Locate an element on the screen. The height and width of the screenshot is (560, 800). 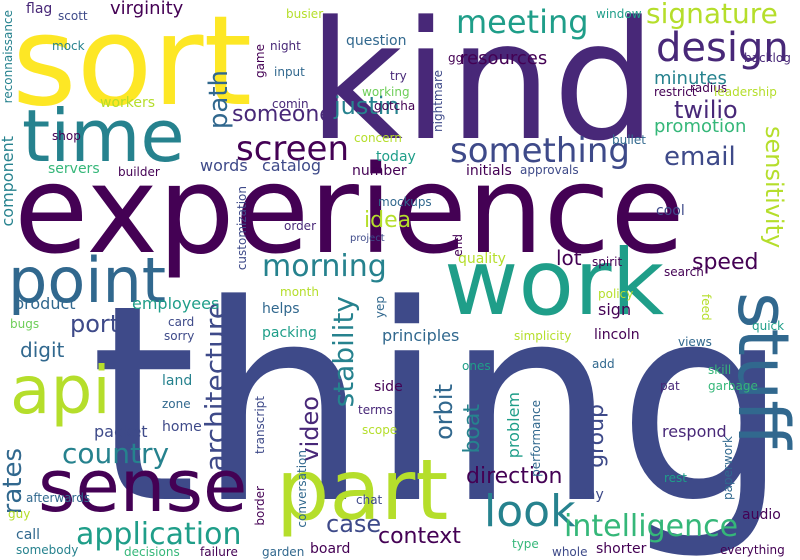
word-rest: rest is located at coordinates (676, 478).